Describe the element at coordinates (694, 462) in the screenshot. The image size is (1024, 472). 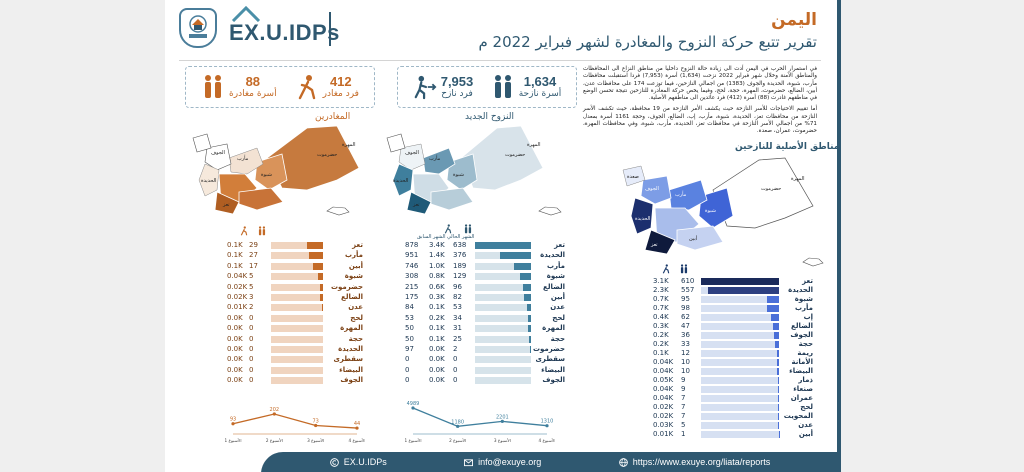
I see `footer-website: https://www.exuye.org/liata/reports` at that location.